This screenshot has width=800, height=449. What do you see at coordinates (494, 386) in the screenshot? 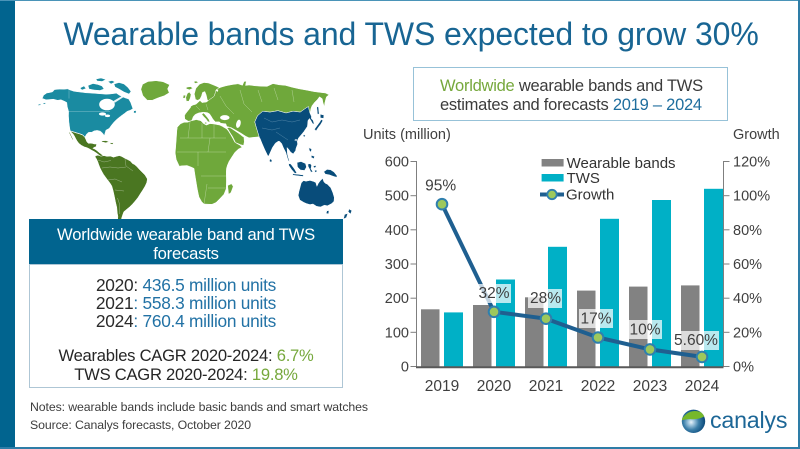
I see `svg-text: 2020` at bounding box center [494, 386].